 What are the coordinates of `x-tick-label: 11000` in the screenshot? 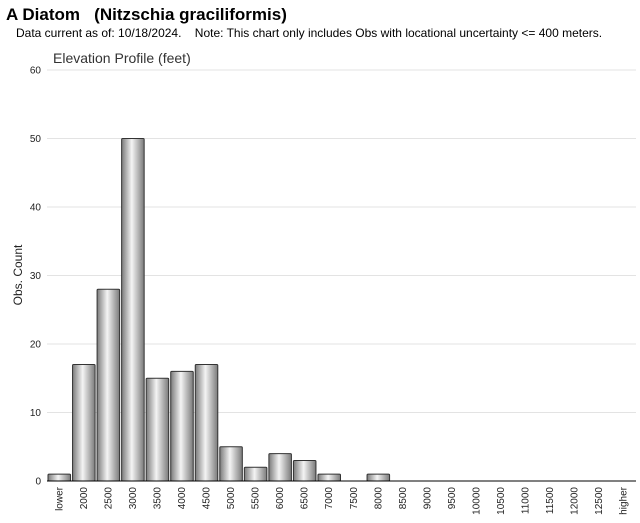 It's located at (526, 501).